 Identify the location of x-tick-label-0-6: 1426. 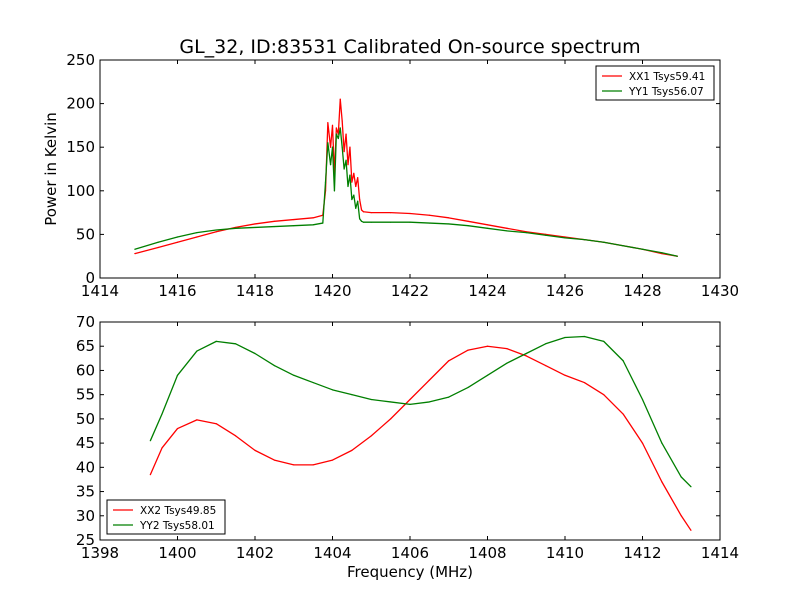
(565, 291).